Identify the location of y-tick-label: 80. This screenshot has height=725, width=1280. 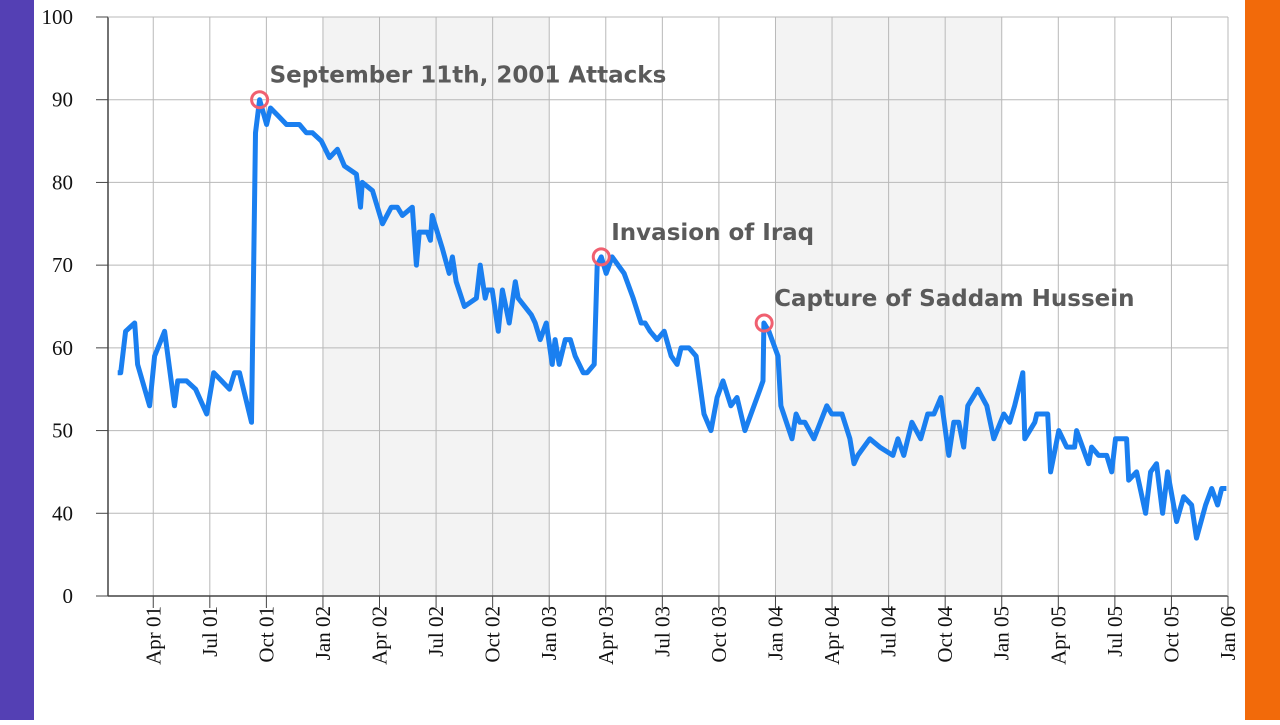
(62, 182).